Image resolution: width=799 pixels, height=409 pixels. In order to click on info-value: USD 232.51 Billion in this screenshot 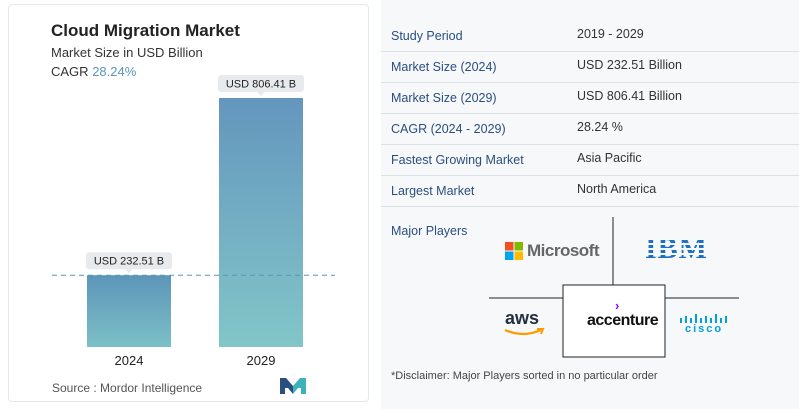, I will do `click(629, 65)`.